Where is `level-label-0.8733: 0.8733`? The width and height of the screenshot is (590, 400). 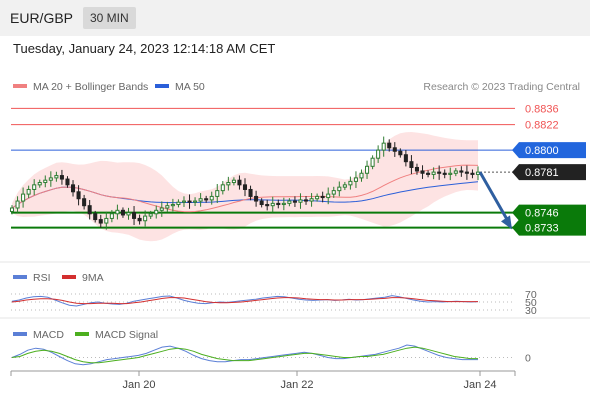 level-label-0.8733: 0.8733 is located at coordinates (542, 229).